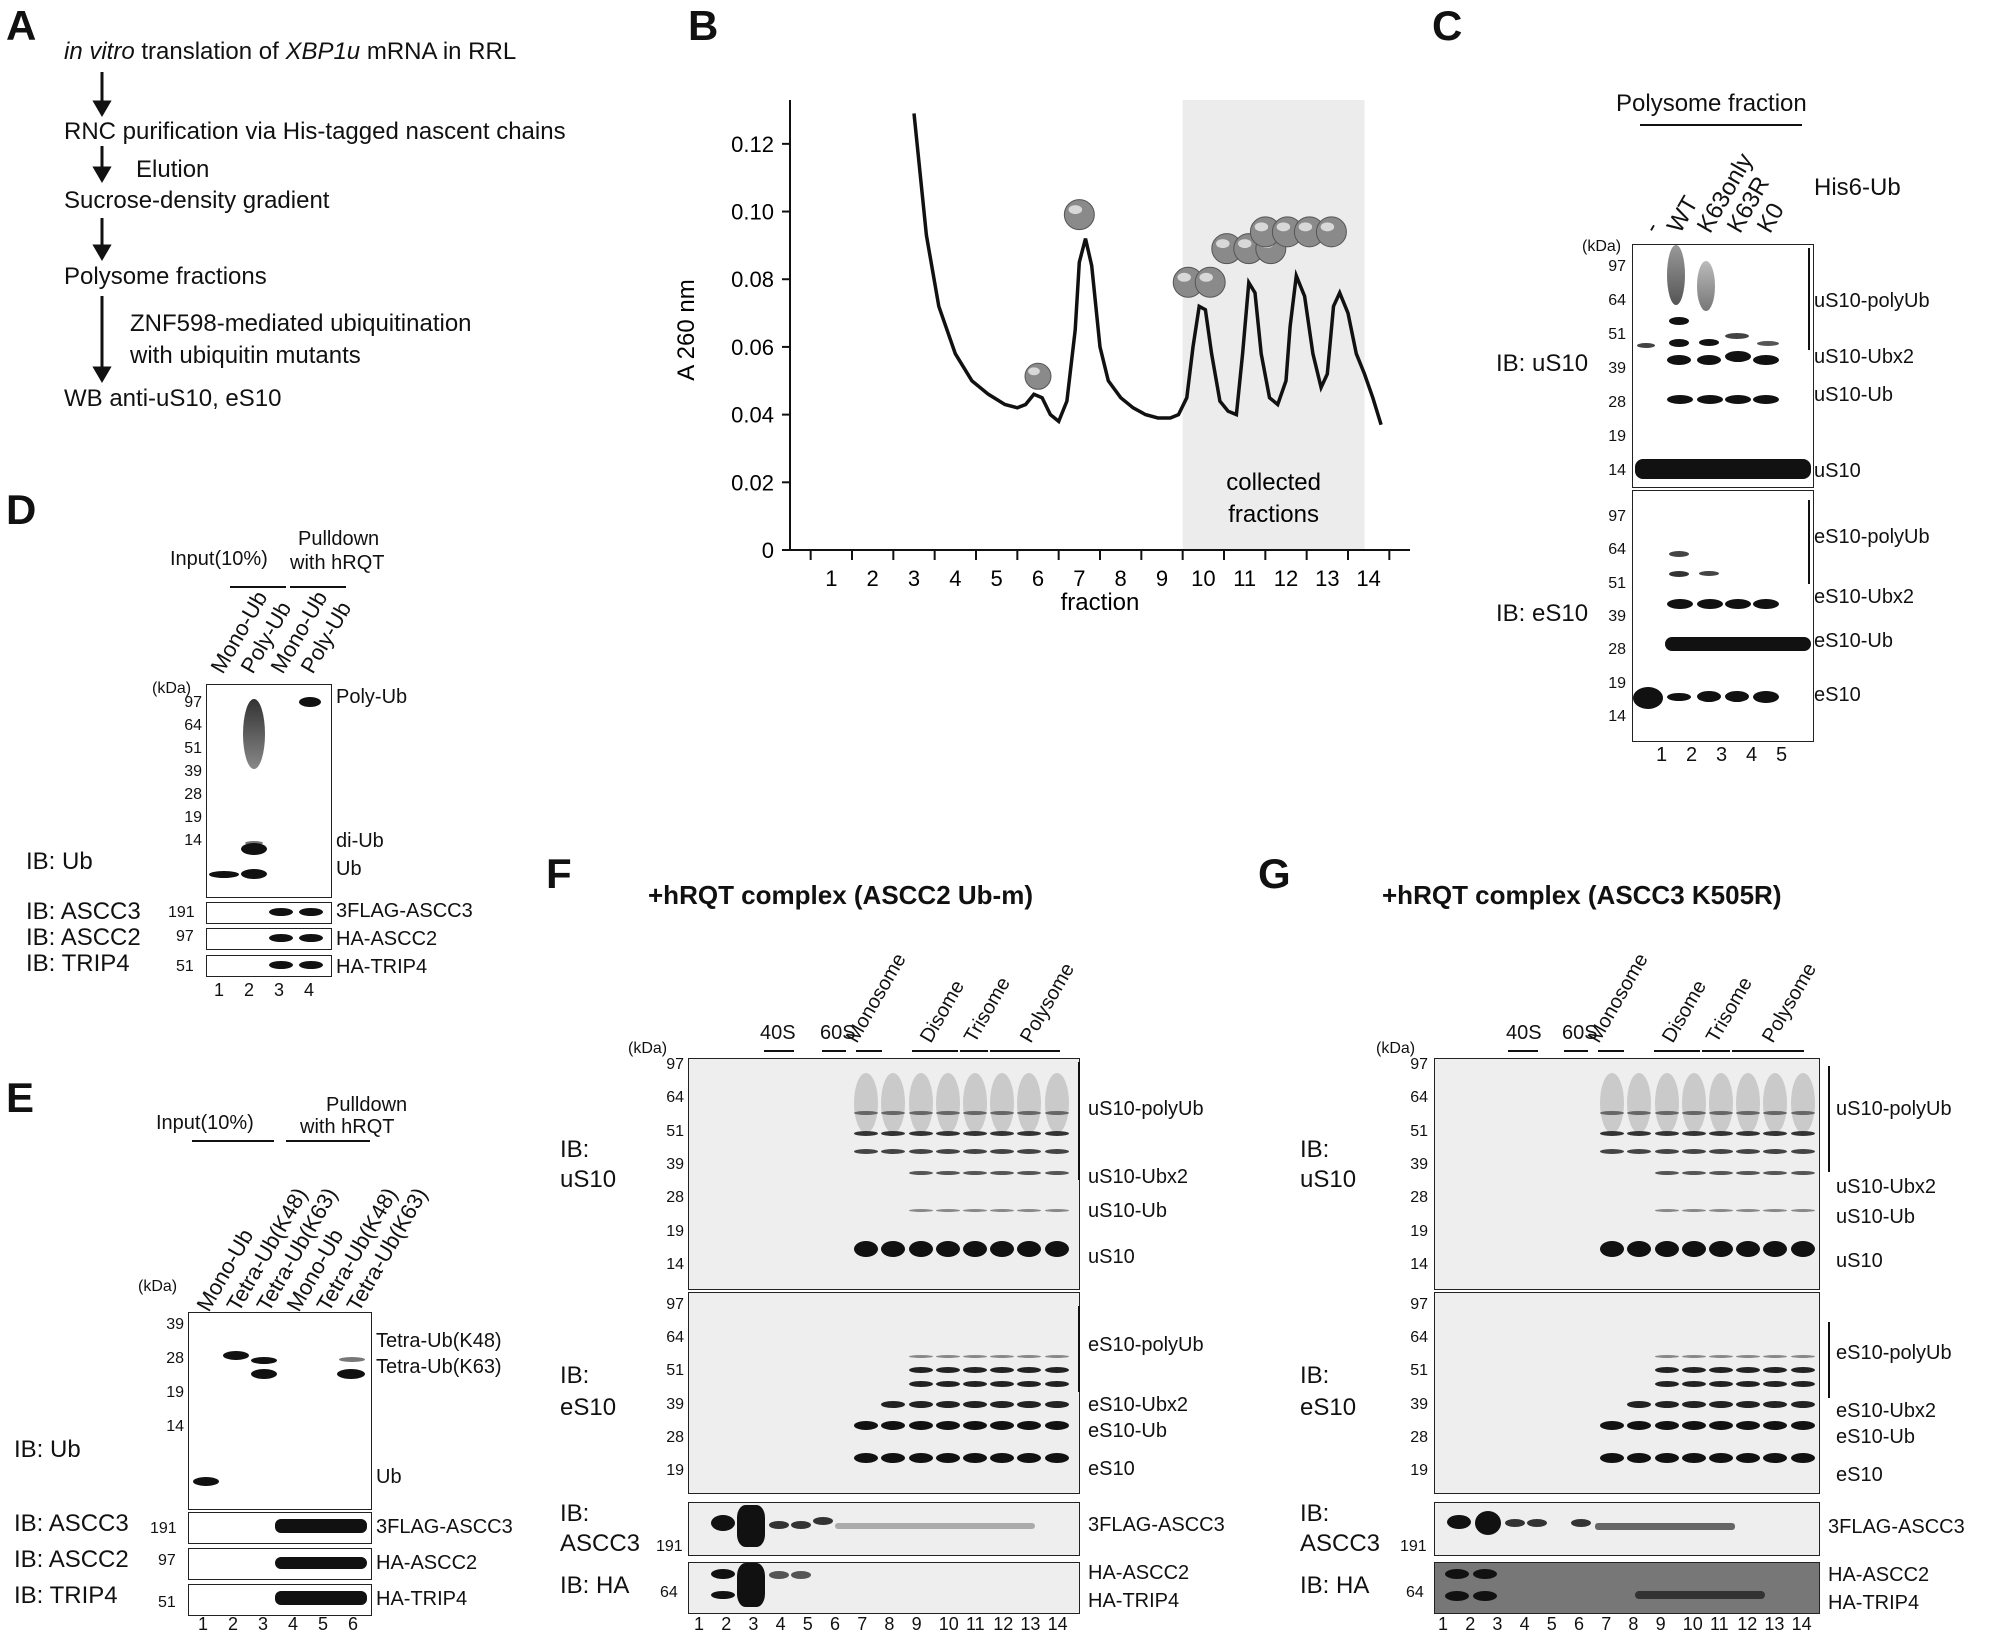 The height and width of the screenshot is (1639, 1996). Describe the element at coordinates (1413, 1546) in the screenshot. I see `marker-191: 191` at that location.